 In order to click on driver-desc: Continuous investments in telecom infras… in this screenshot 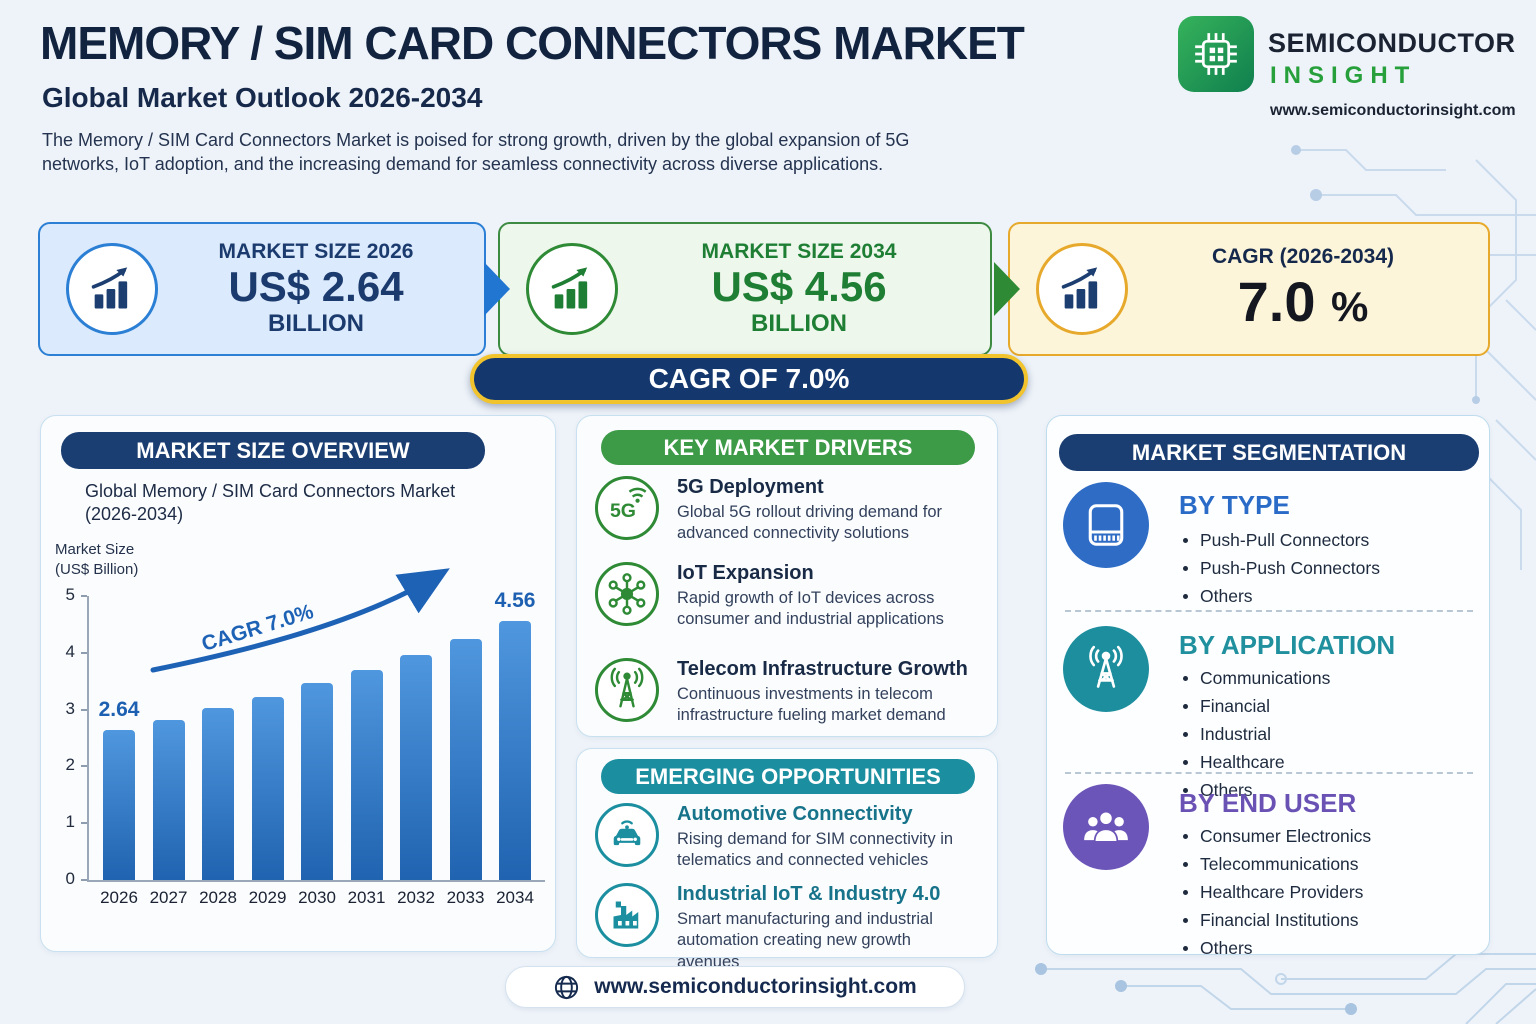, I will do `click(811, 705)`.